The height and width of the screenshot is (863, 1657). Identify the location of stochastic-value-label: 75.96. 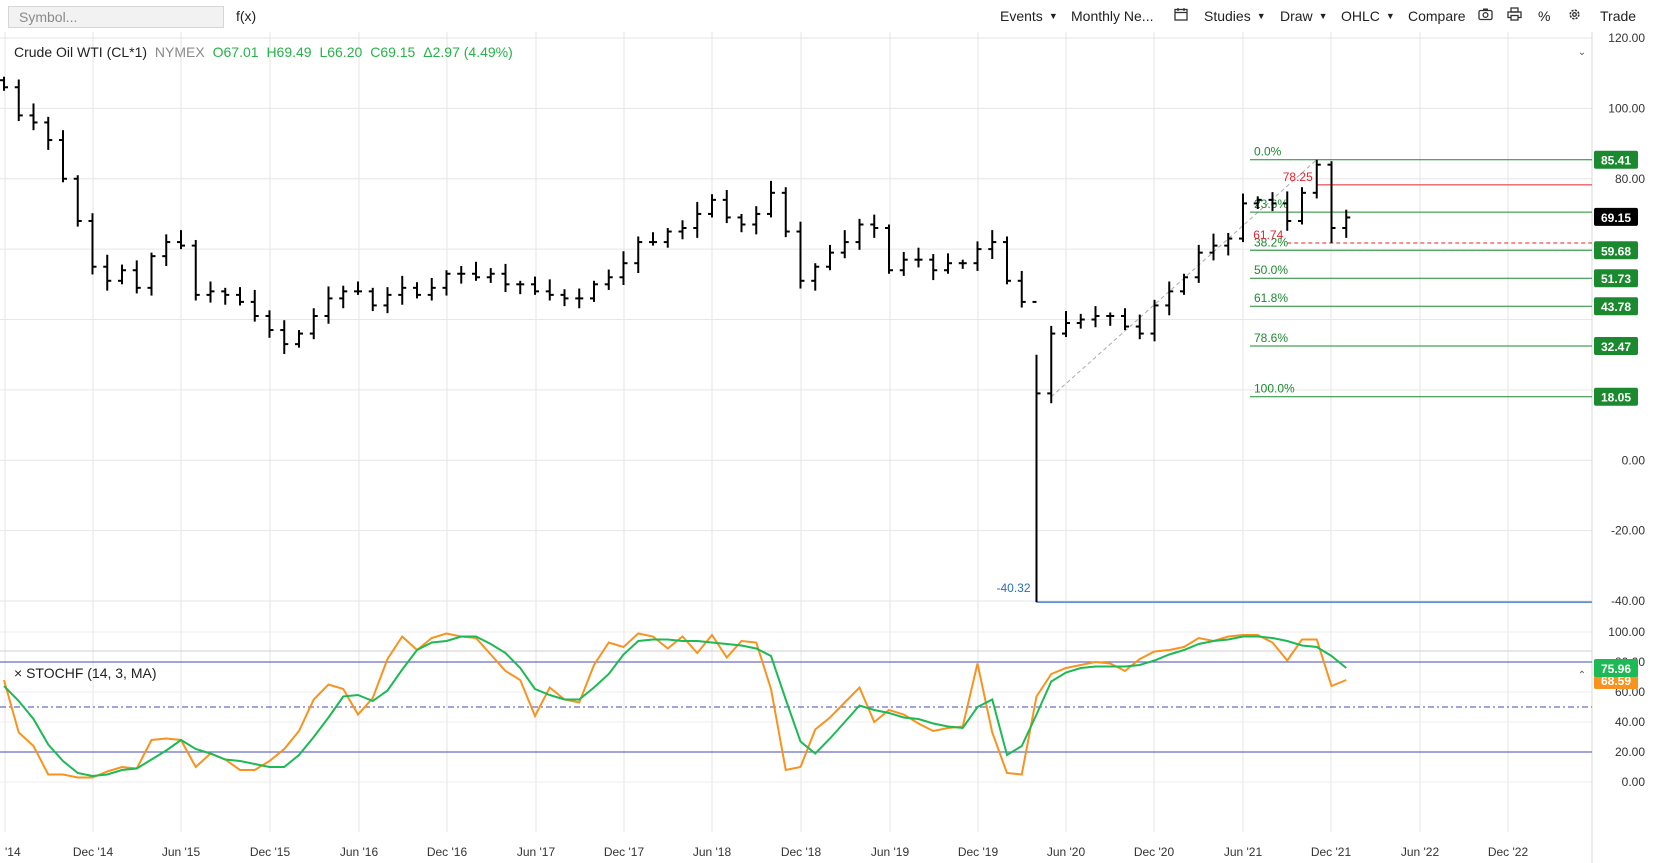
(1616, 669).